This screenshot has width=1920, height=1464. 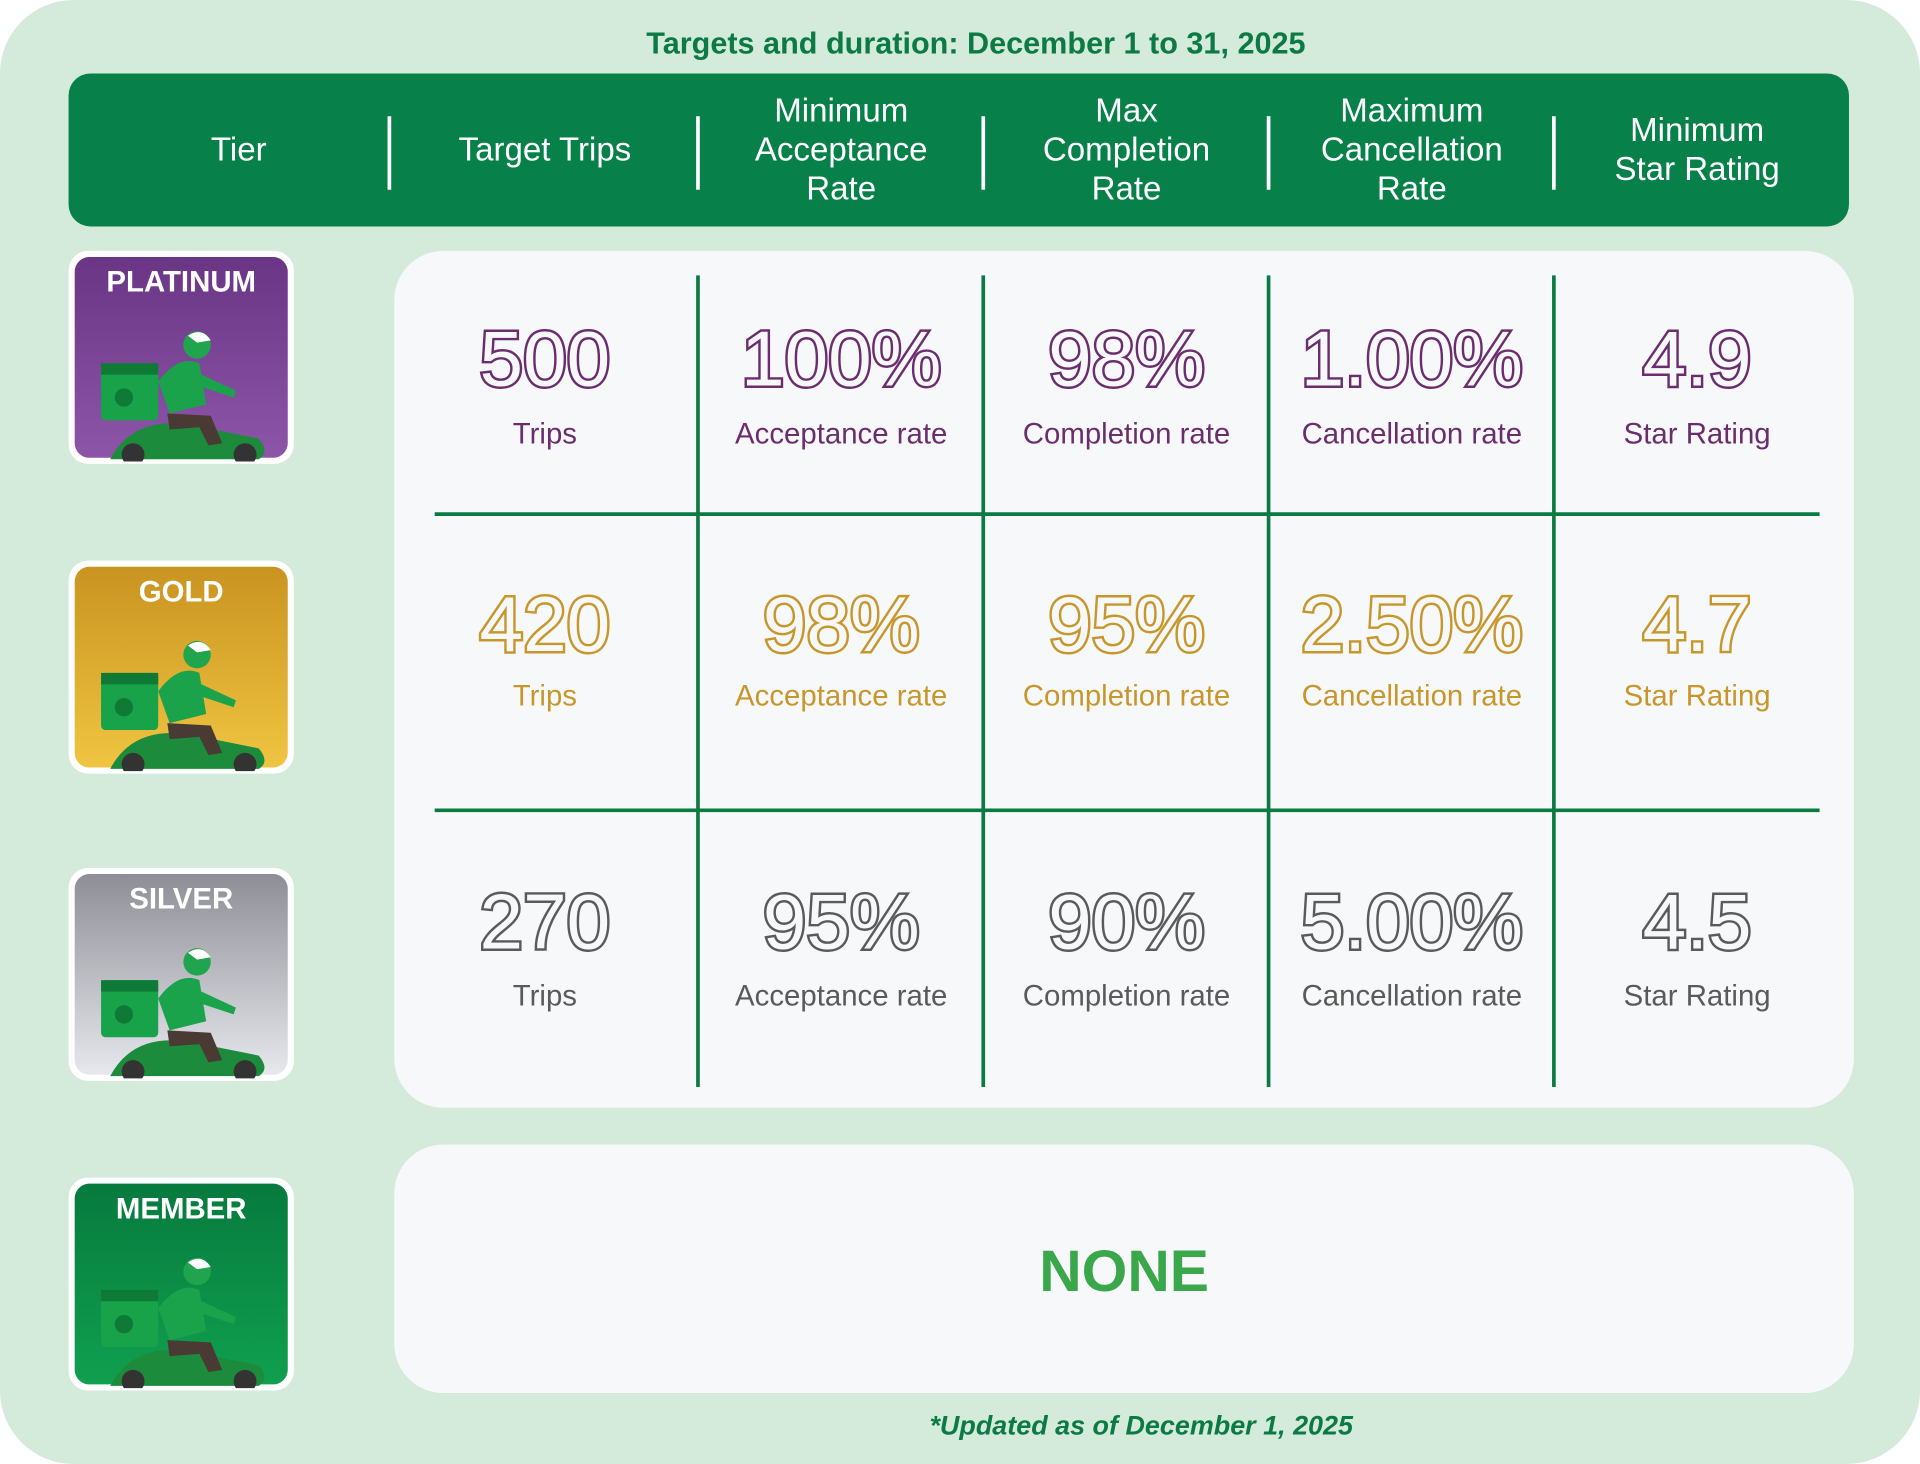 What do you see at coordinates (1411, 110) in the screenshot?
I see `header-label: Maximum` at bounding box center [1411, 110].